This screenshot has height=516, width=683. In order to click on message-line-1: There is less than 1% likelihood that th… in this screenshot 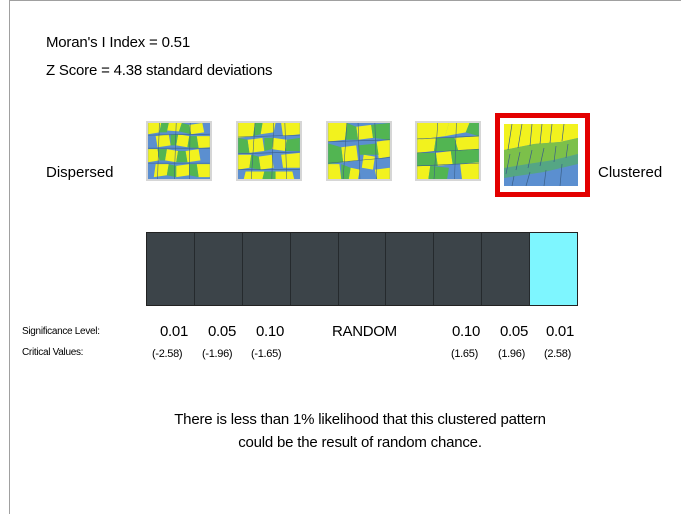, I will do `click(360, 419)`.